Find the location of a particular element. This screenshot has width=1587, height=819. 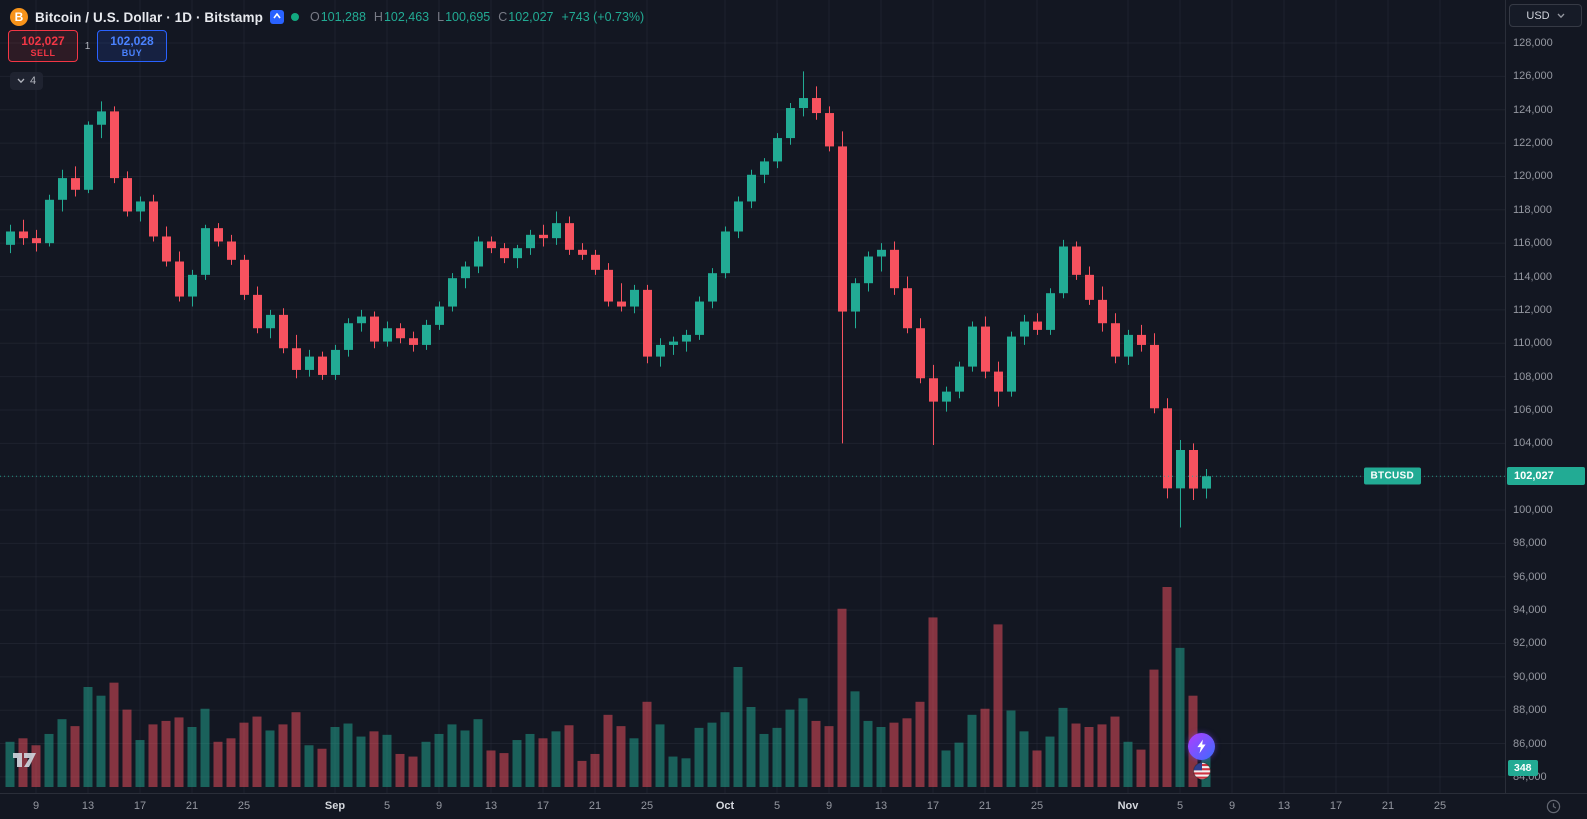

price-axis-label: 100,000 is located at coordinates (1533, 510).